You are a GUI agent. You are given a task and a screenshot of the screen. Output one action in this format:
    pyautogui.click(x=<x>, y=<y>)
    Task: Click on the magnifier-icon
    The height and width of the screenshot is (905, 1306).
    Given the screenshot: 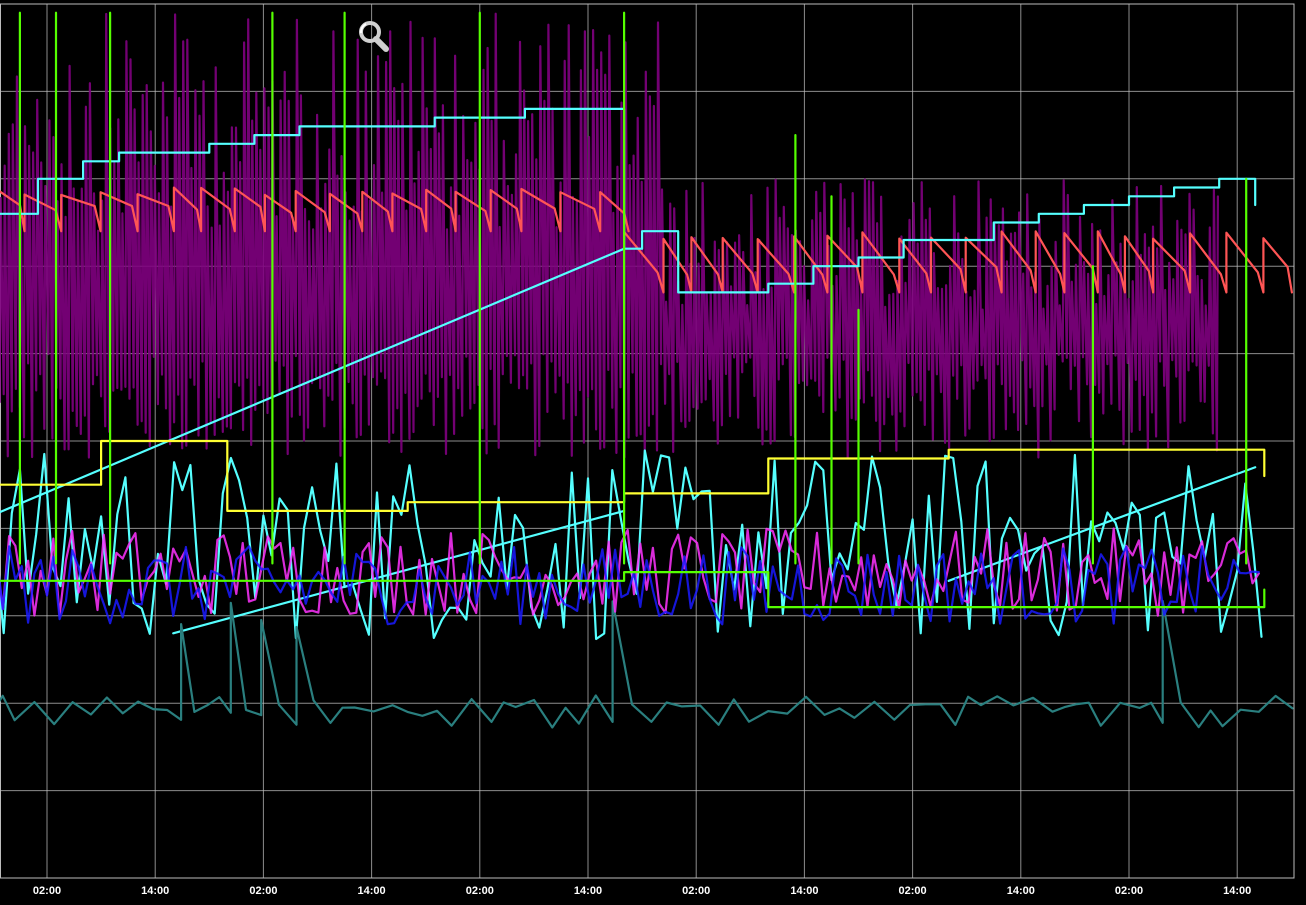 What is the action you would take?
    pyautogui.click(x=374, y=36)
    